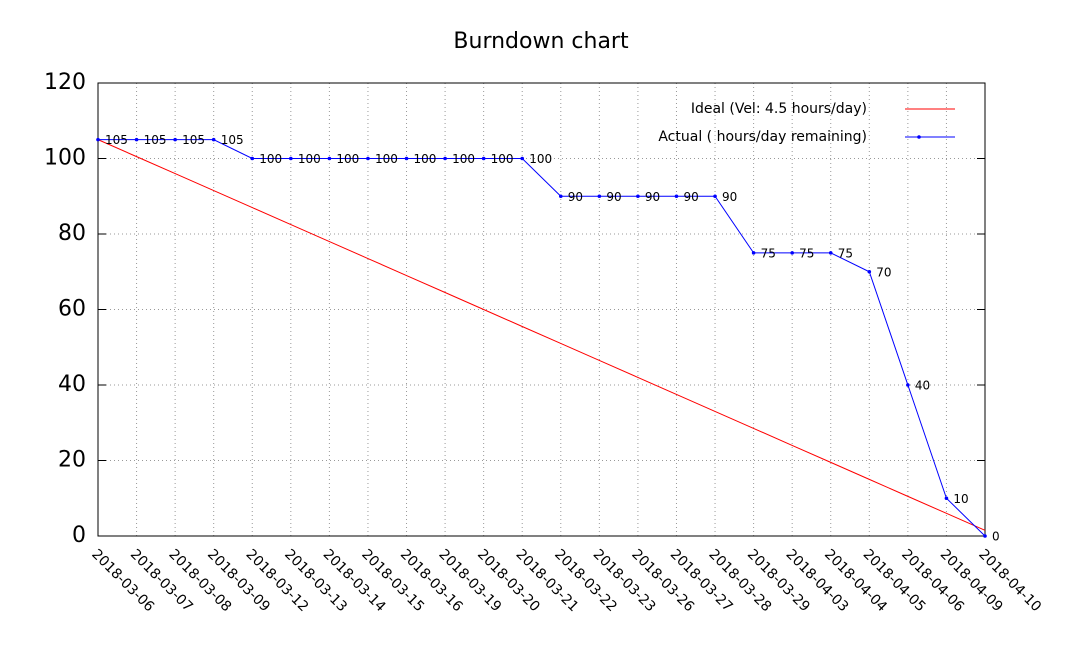 The width and height of the screenshot is (1073, 646). I want to click on data-label: 10, so click(960, 499).